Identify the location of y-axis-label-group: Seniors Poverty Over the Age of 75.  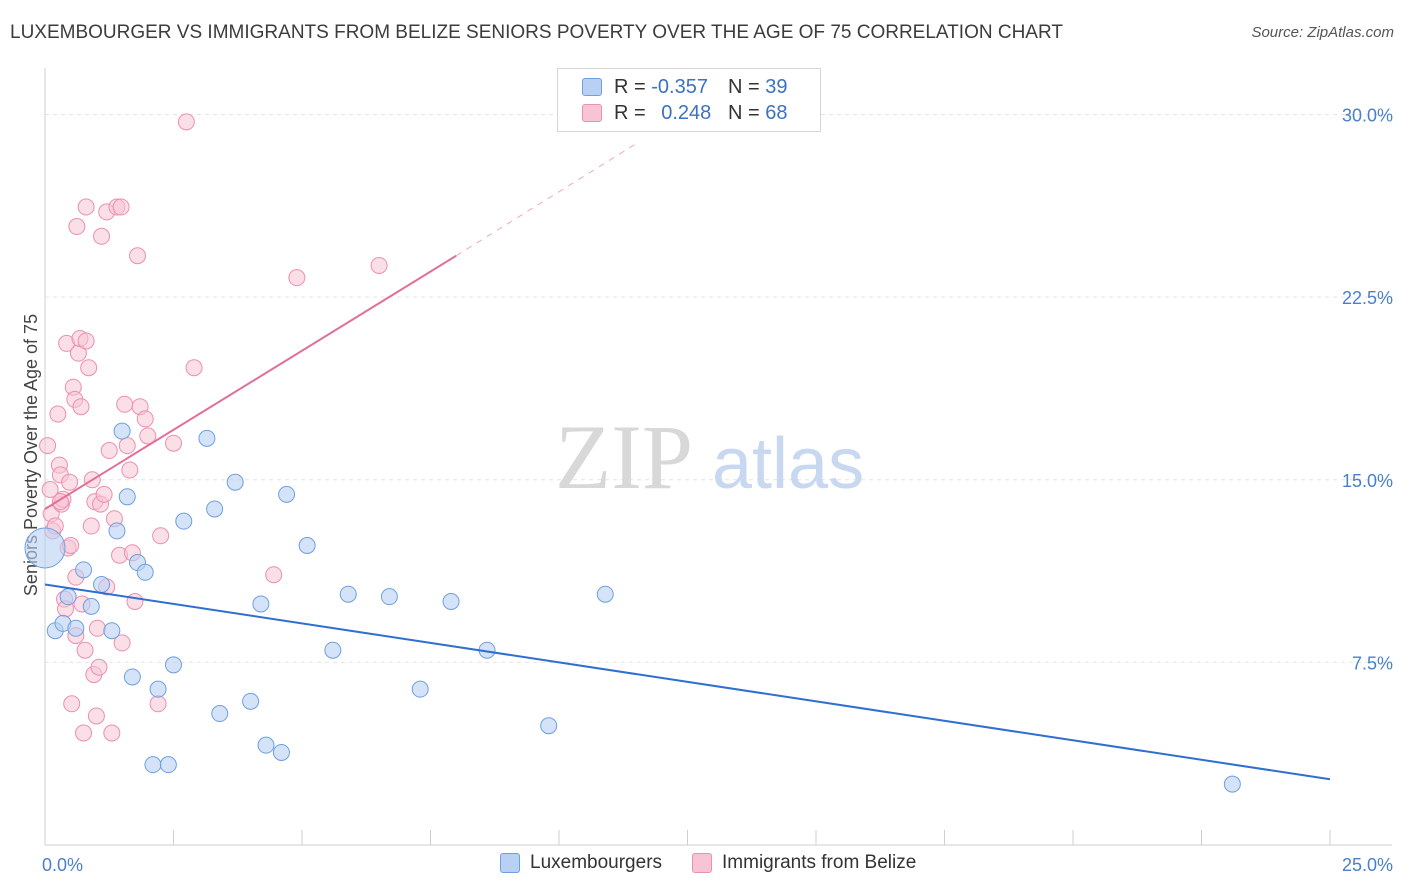
(31, 455).